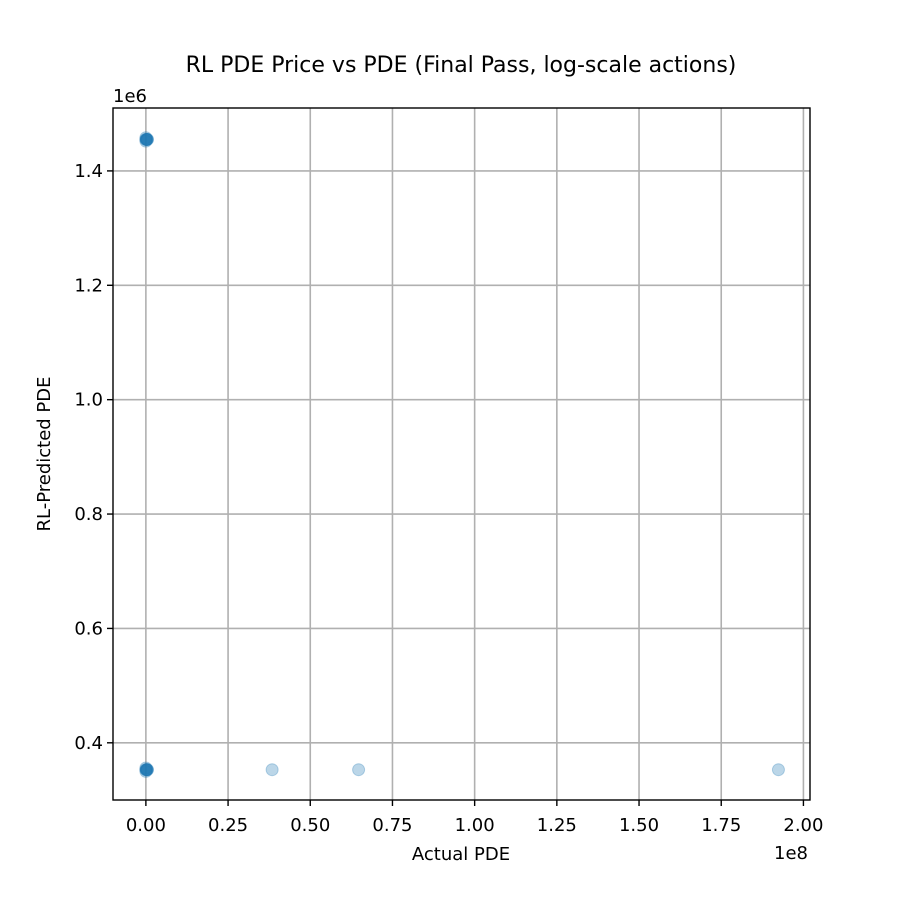 This screenshot has width=900, height=900. Describe the element at coordinates (392, 825) in the screenshot. I see `x-tick-label: 0.75` at that location.